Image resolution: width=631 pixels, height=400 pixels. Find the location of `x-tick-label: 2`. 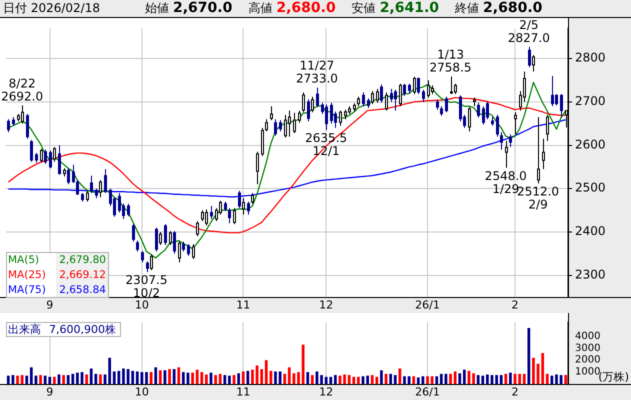

x-tick-label: 2 is located at coordinates (515, 305).